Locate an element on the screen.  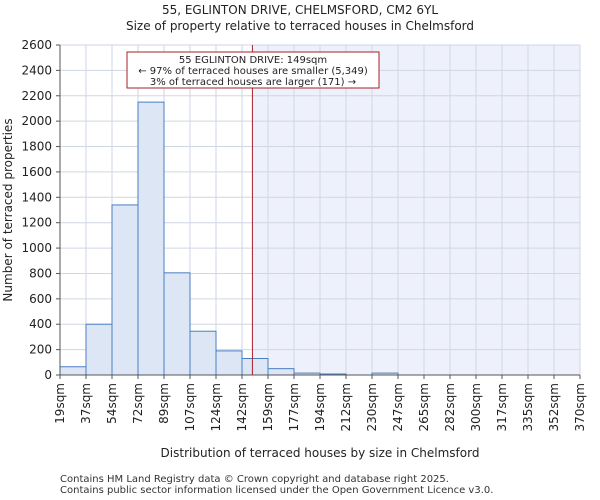
y-tick-label: 0 is located at coordinates (48, 375).